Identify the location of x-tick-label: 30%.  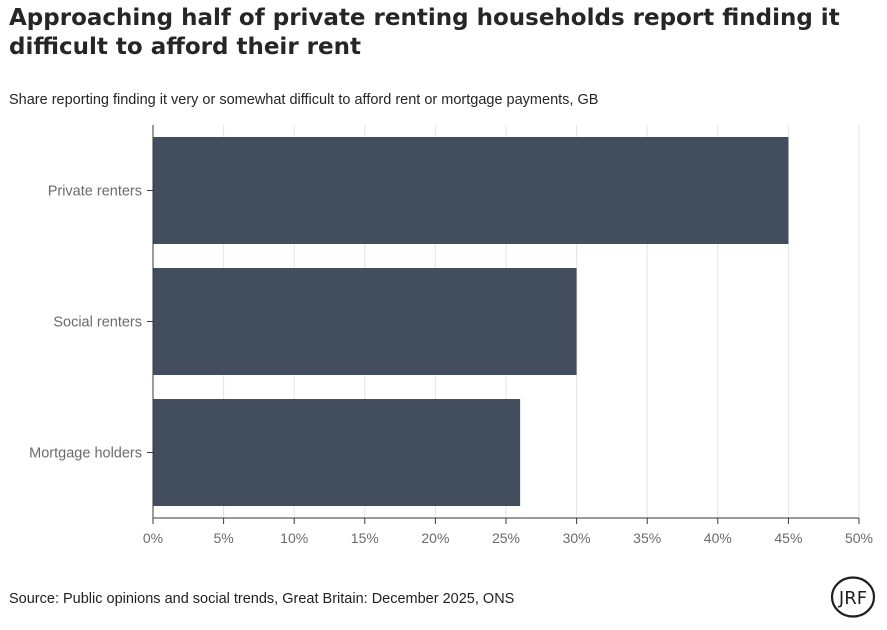
(577, 538).